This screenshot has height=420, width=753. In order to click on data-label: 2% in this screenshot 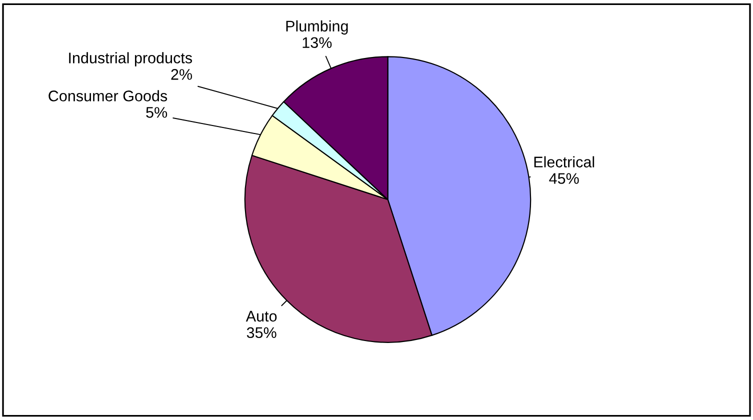, I will do `click(181, 74)`.